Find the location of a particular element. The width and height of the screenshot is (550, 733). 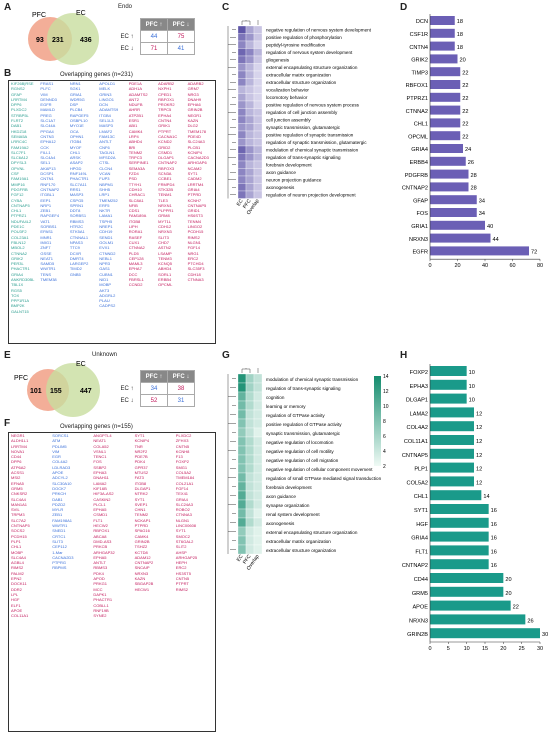

gene-label: PTPRD is located at coordinates (141, 526).